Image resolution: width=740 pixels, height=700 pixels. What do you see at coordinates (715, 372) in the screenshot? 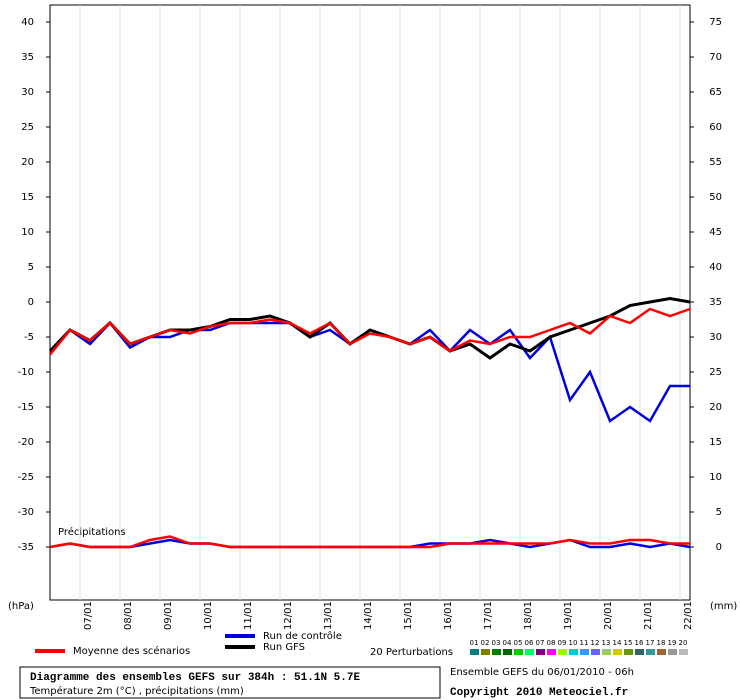
I see `y2-tick-label: 25` at bounding box center [715, 372].